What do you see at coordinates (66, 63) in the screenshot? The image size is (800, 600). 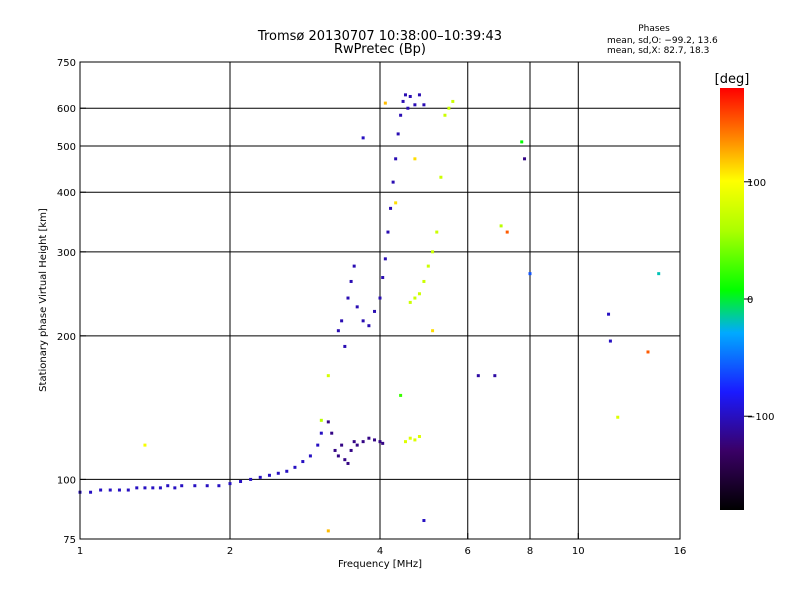 I see `y-tick-label: 750` at bounding box center [66, 63].